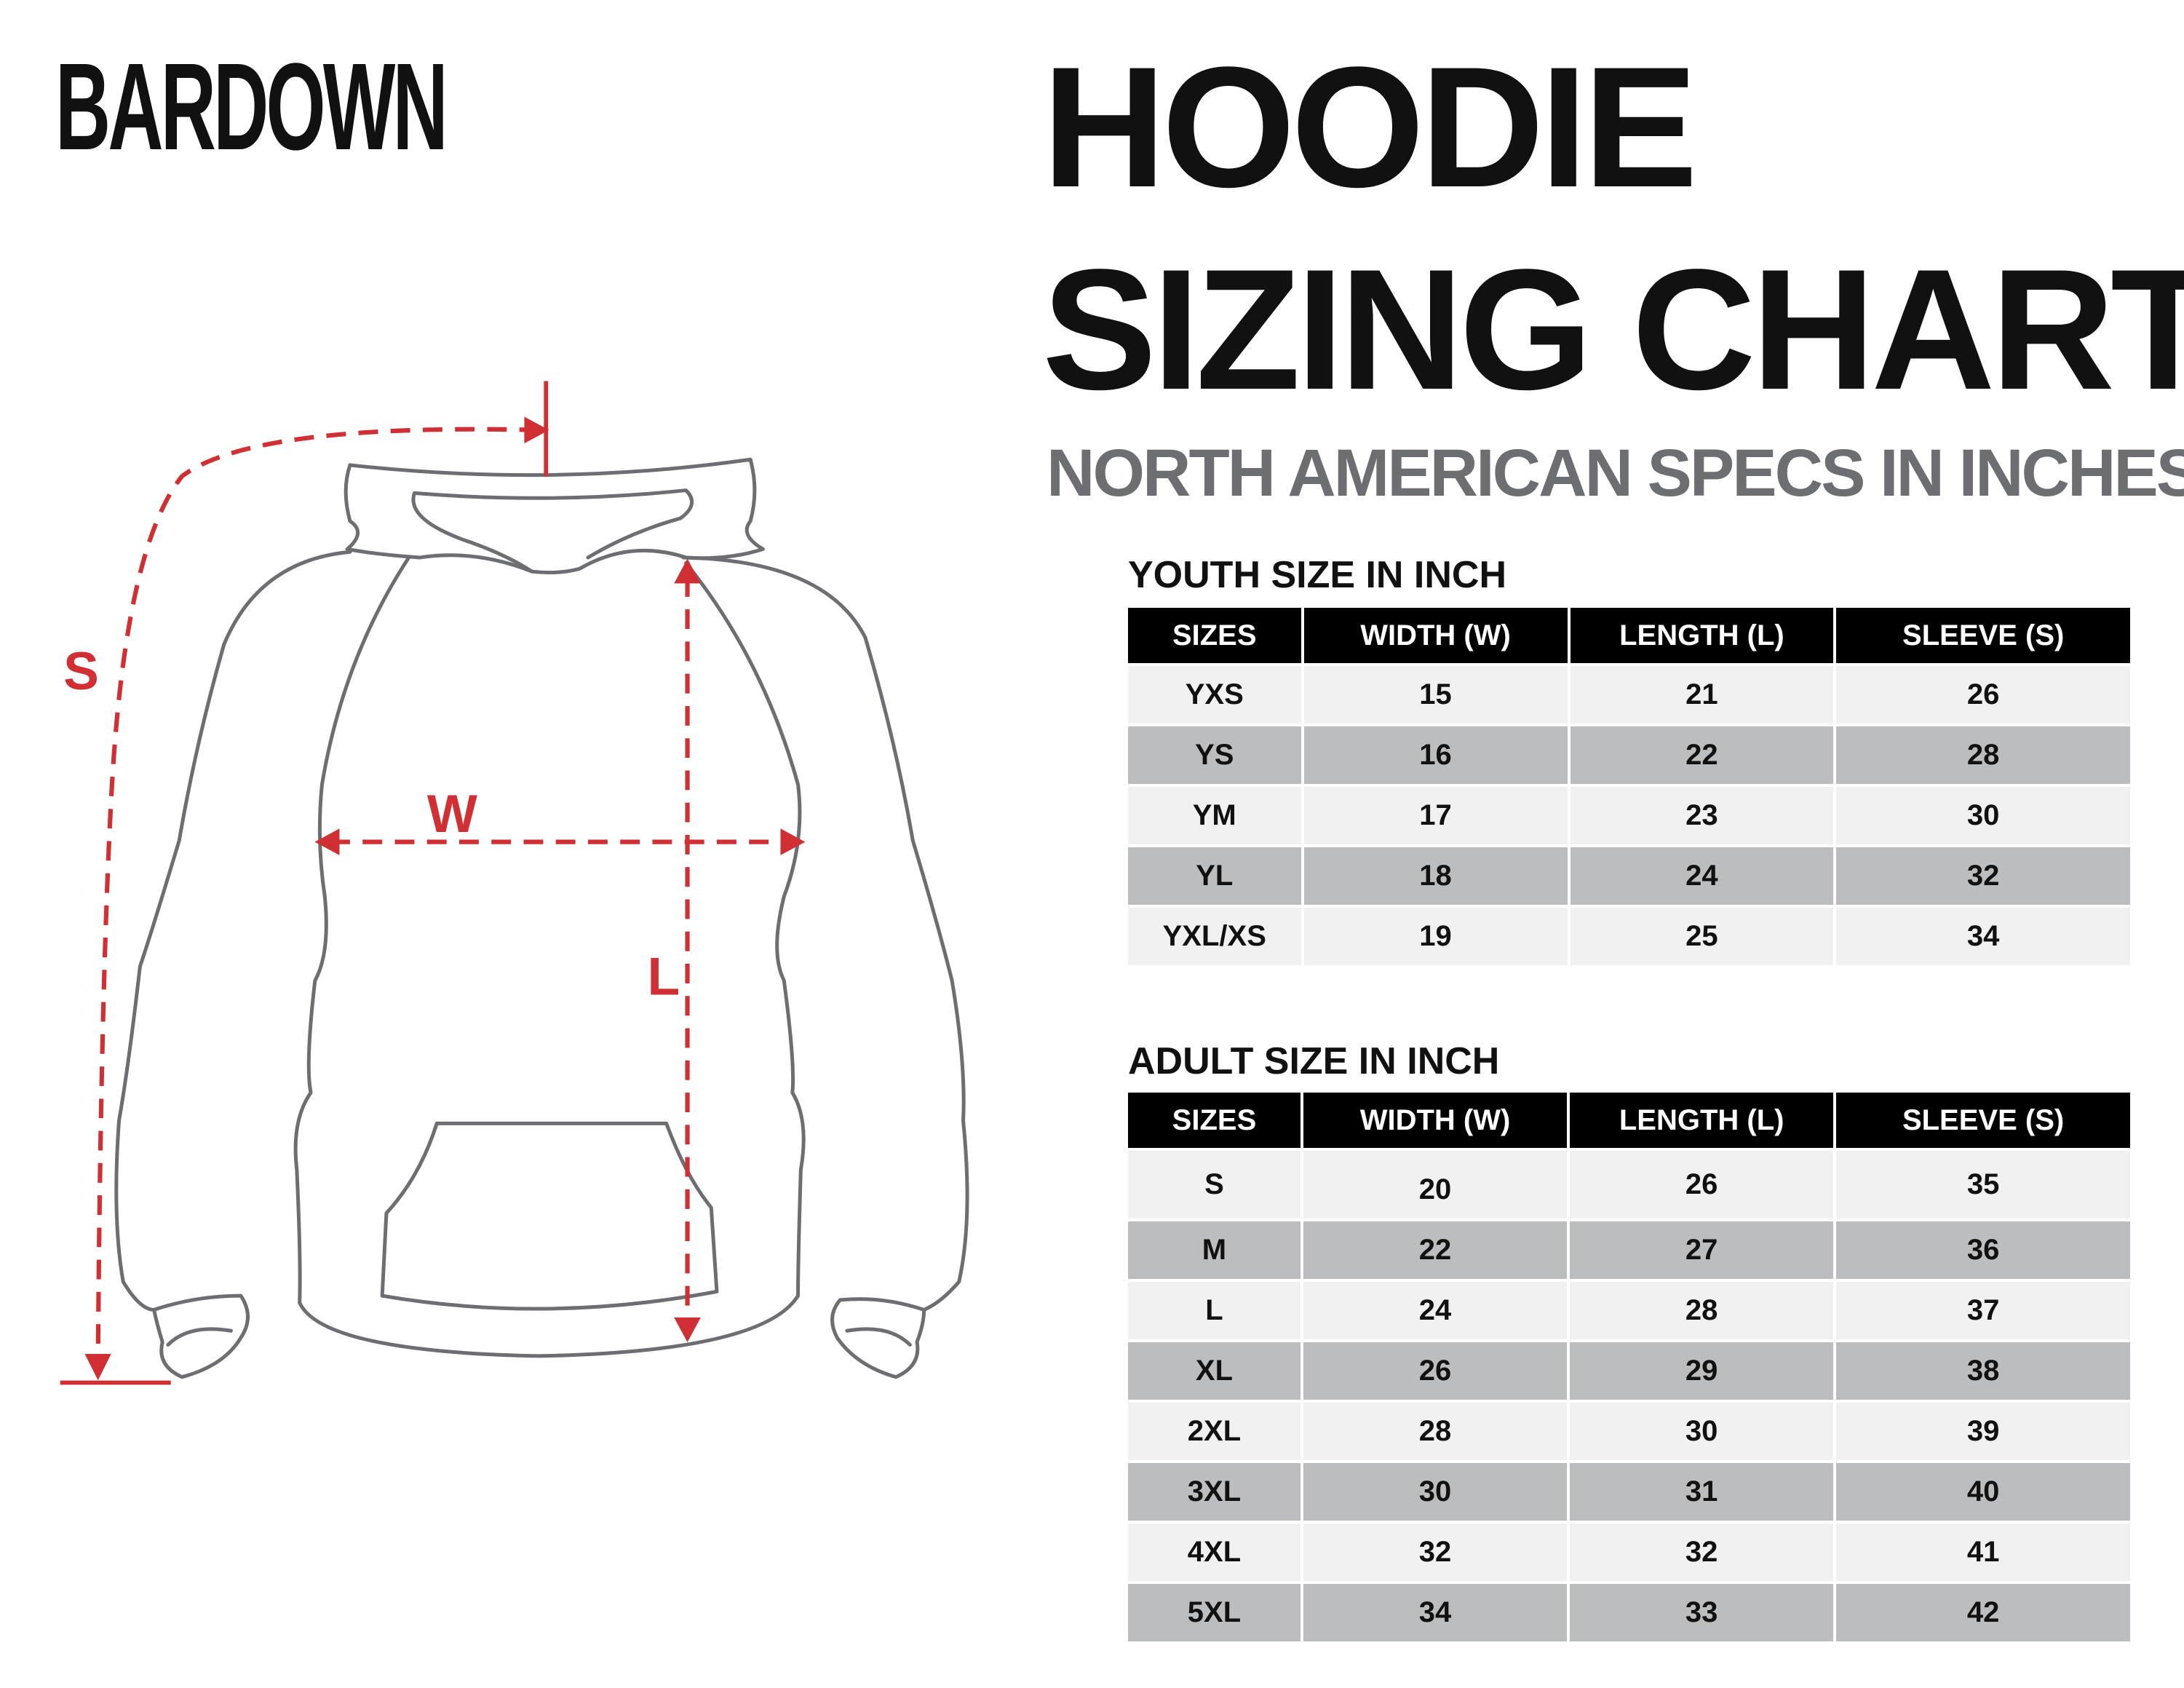  I want to click on cell-sleeve: 32, so click(1983, 876).